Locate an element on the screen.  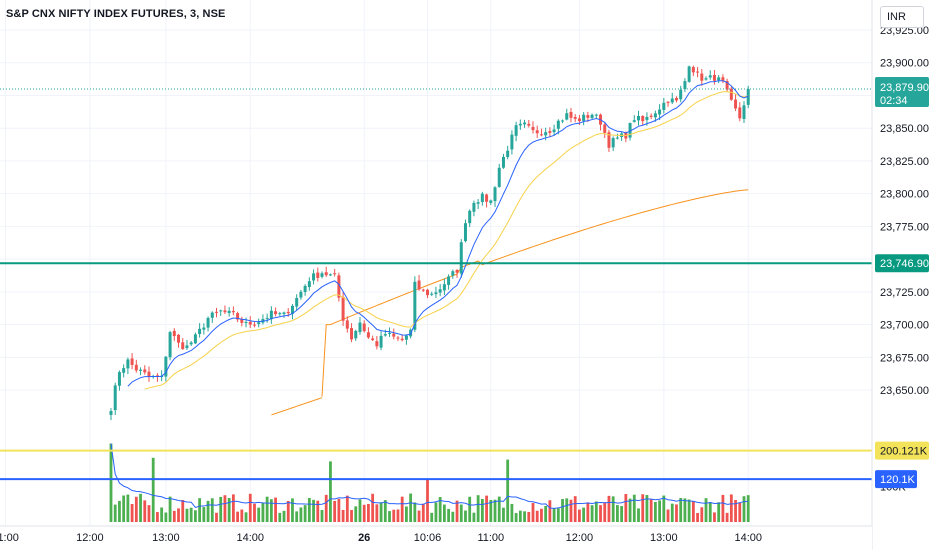
time-axis-bg is located at coordinates (436, 538).